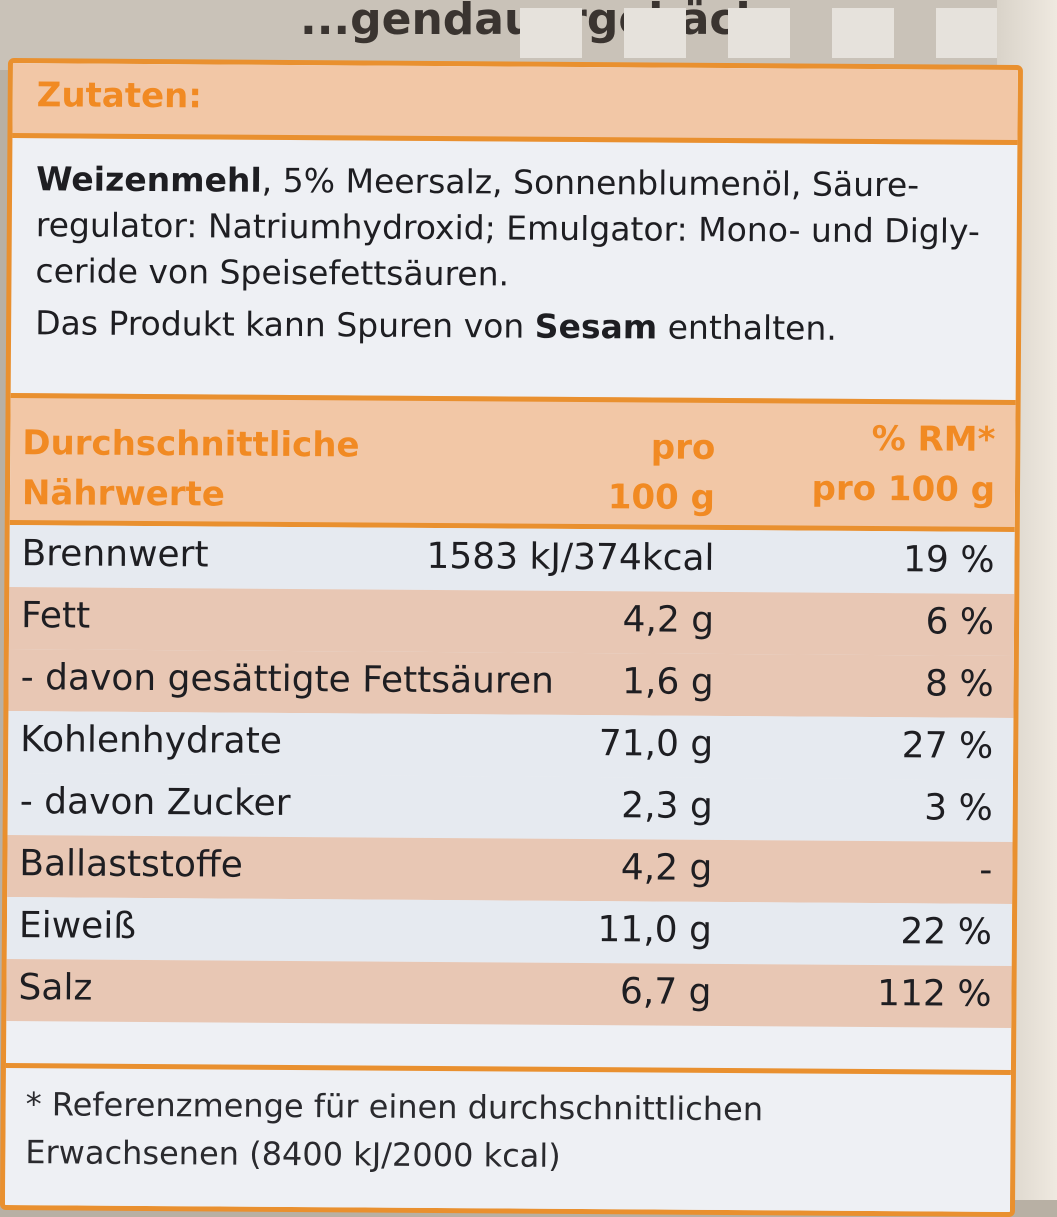  What do you see at coordinates (661, 497) in the screenshot?
I see `header-col-value-line2: 100 g` at bounding box center [661, 497].